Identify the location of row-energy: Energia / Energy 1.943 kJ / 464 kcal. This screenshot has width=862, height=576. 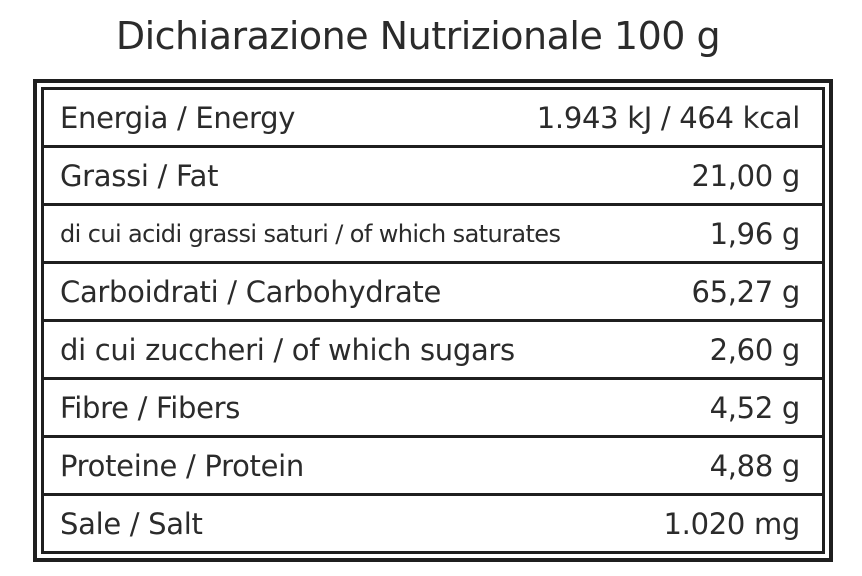
(433, 119).